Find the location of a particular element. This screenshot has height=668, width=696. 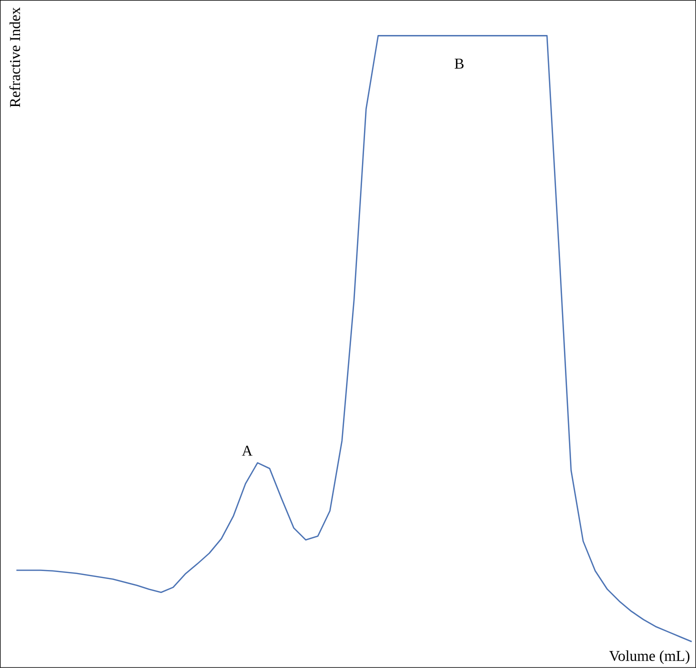

y-axis-title: Refractive Index is located at coordinates (14, 57).